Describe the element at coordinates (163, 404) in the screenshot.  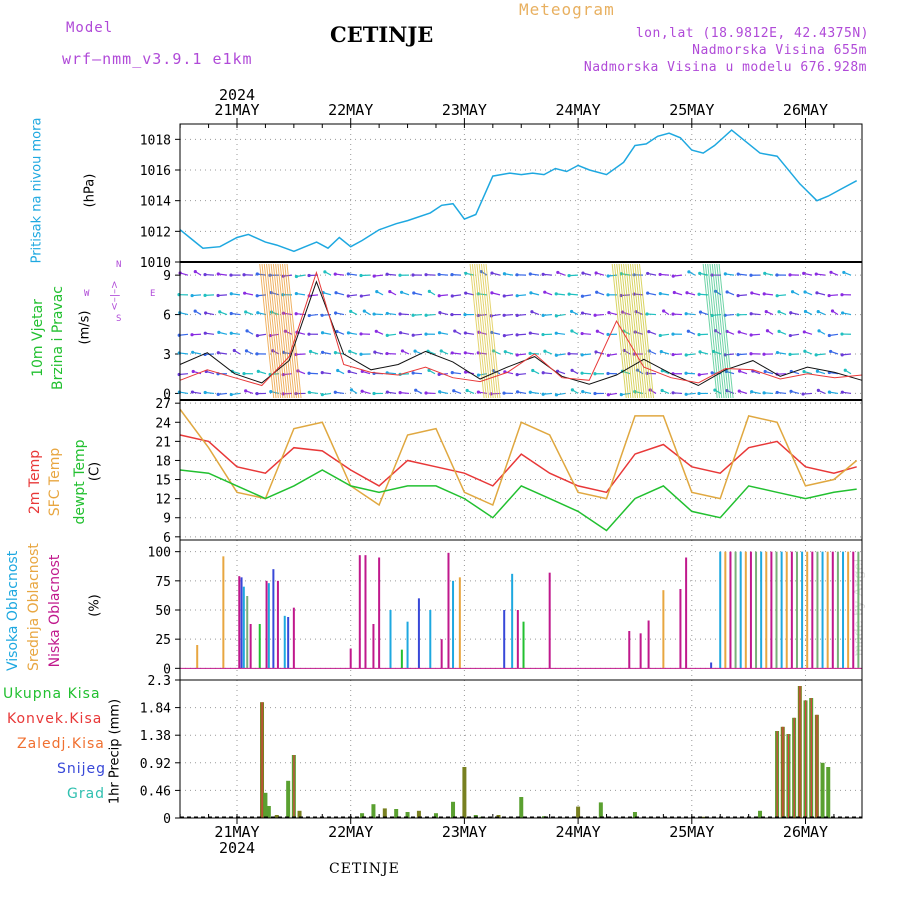
I see `temp-ytick-label: 27` at that location.